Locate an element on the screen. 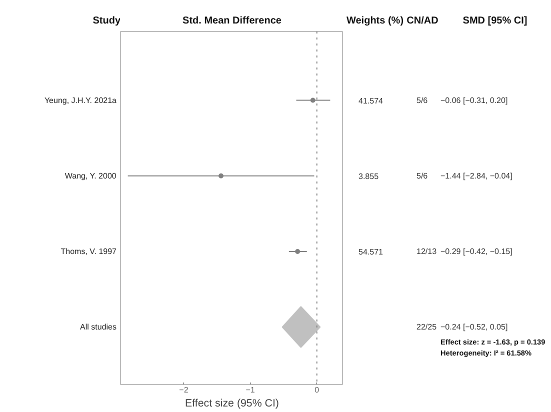 This screenshot has width=551, height=412. text: CN/AD is located at coordinates (422, 21).